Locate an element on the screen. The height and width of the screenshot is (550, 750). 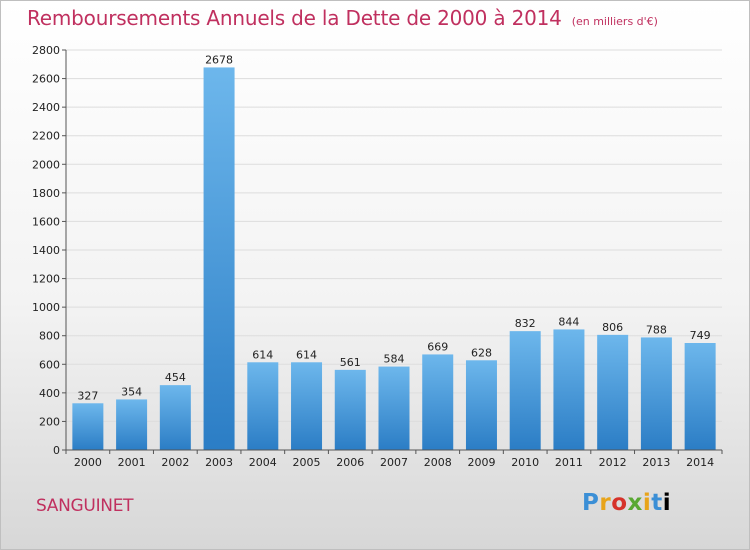
data-label-2013: 788 is located at coordinates (656, 329).